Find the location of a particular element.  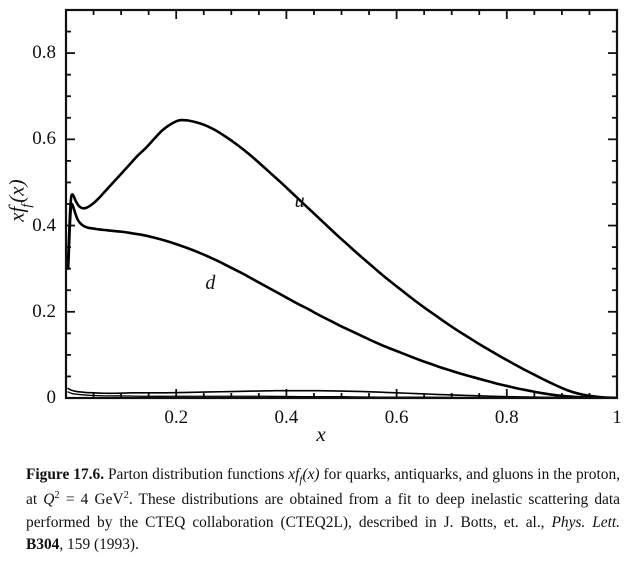

caption-text-4: , 159 (1993). is located at coordinates (99, 545).